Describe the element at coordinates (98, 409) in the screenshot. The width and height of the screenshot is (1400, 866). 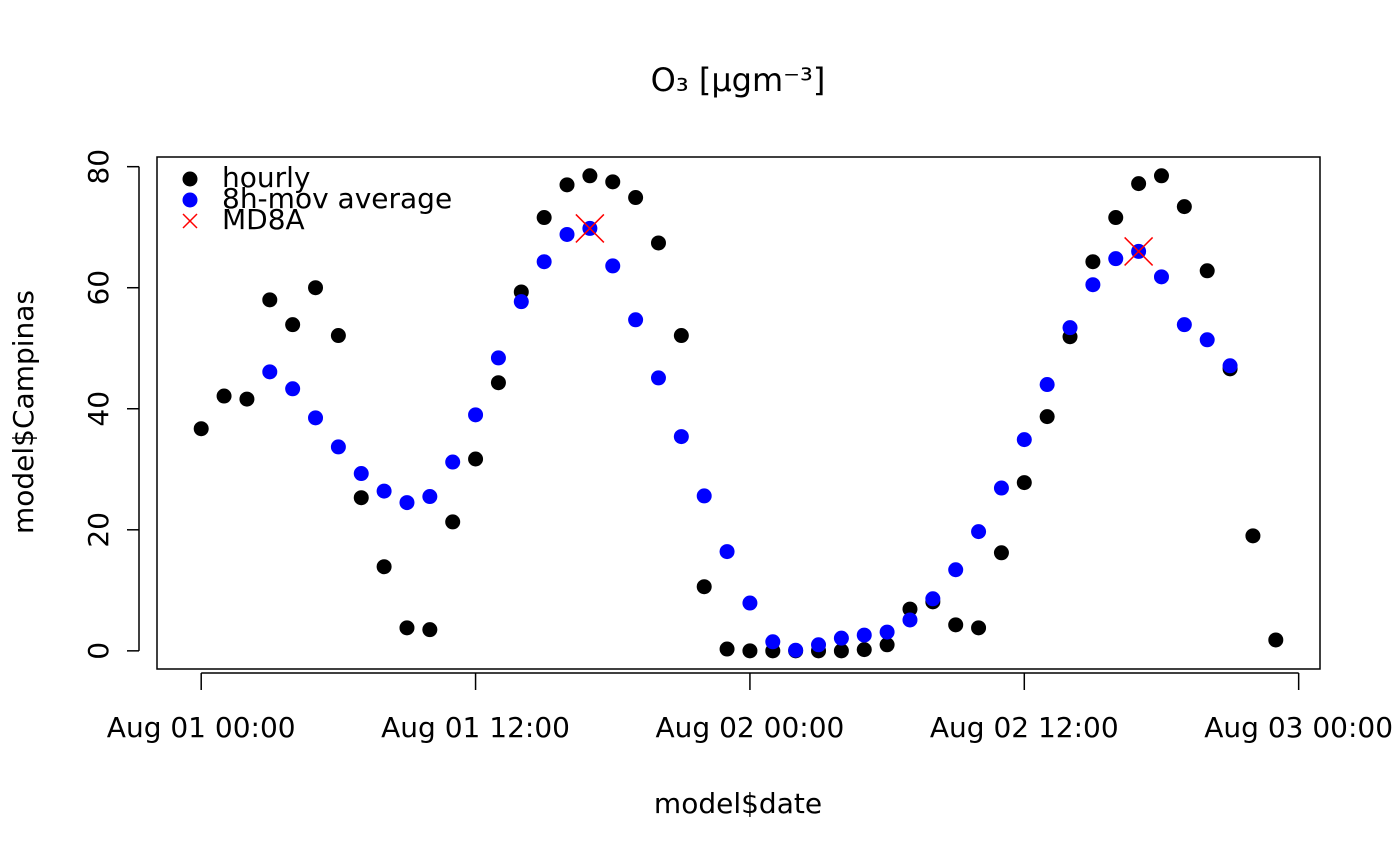
I see `y-tick-label: 40` at that location.